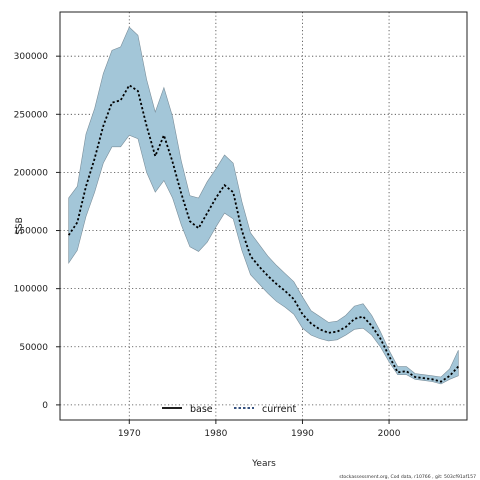 This screenshot has width=480, height=480. I want to click on y-axis-title: SSB, so click(20, 226).